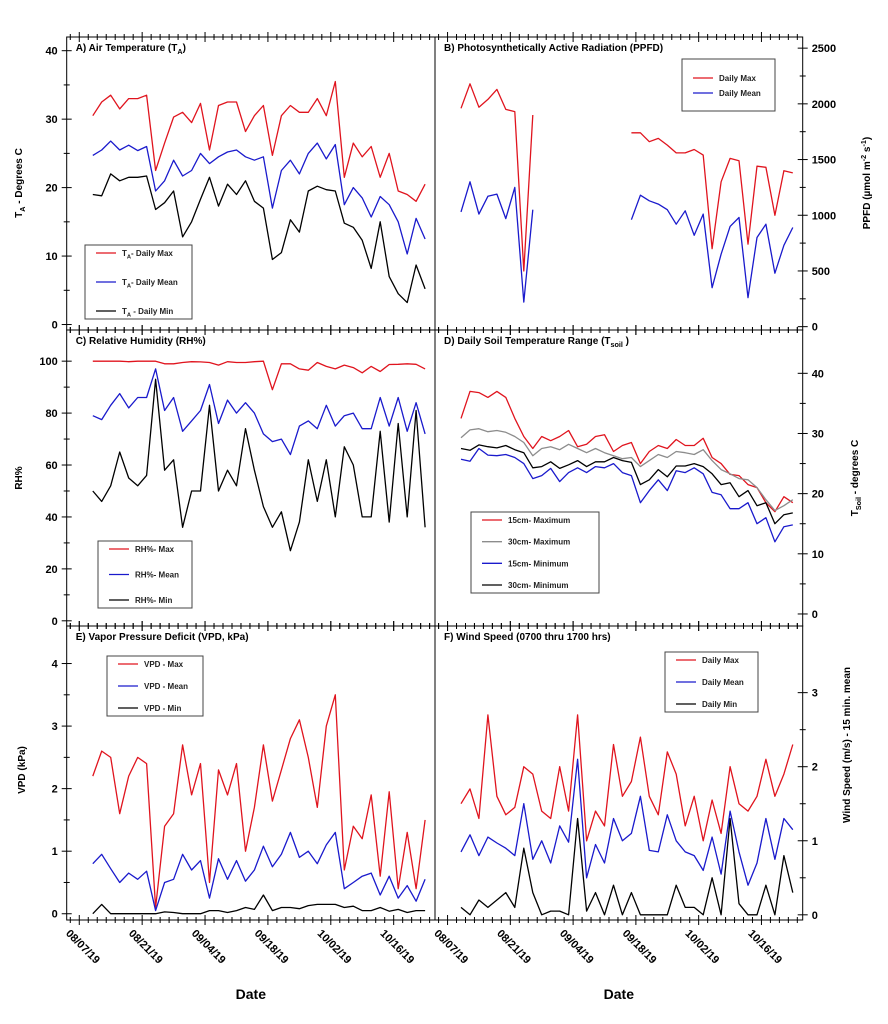 The height and width of the screenshot is (1024, 888). I want to click on text-part: Soil, so click(858, 503).